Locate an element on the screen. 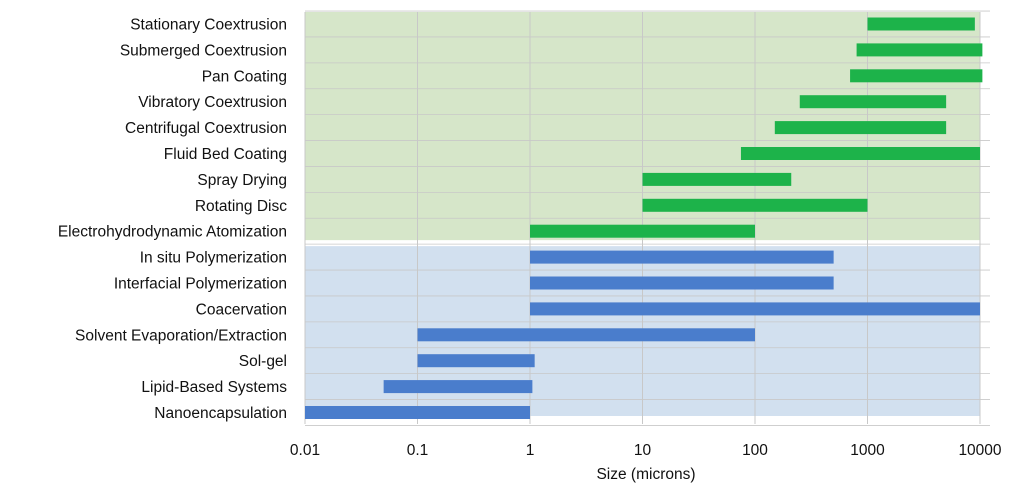 The height and width of the screenshot is (493, 1024). x-tick-labels: 0.01 0.1 1 10 100 1000 10000 is located at coordinates (646, 450).